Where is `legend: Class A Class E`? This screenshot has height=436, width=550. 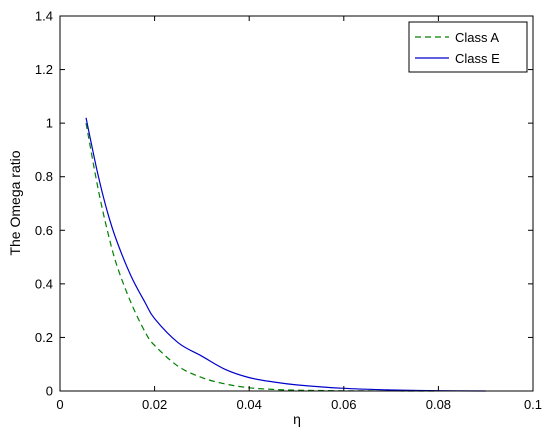 legend: Class A Class E is located at coordinates (468, 47).